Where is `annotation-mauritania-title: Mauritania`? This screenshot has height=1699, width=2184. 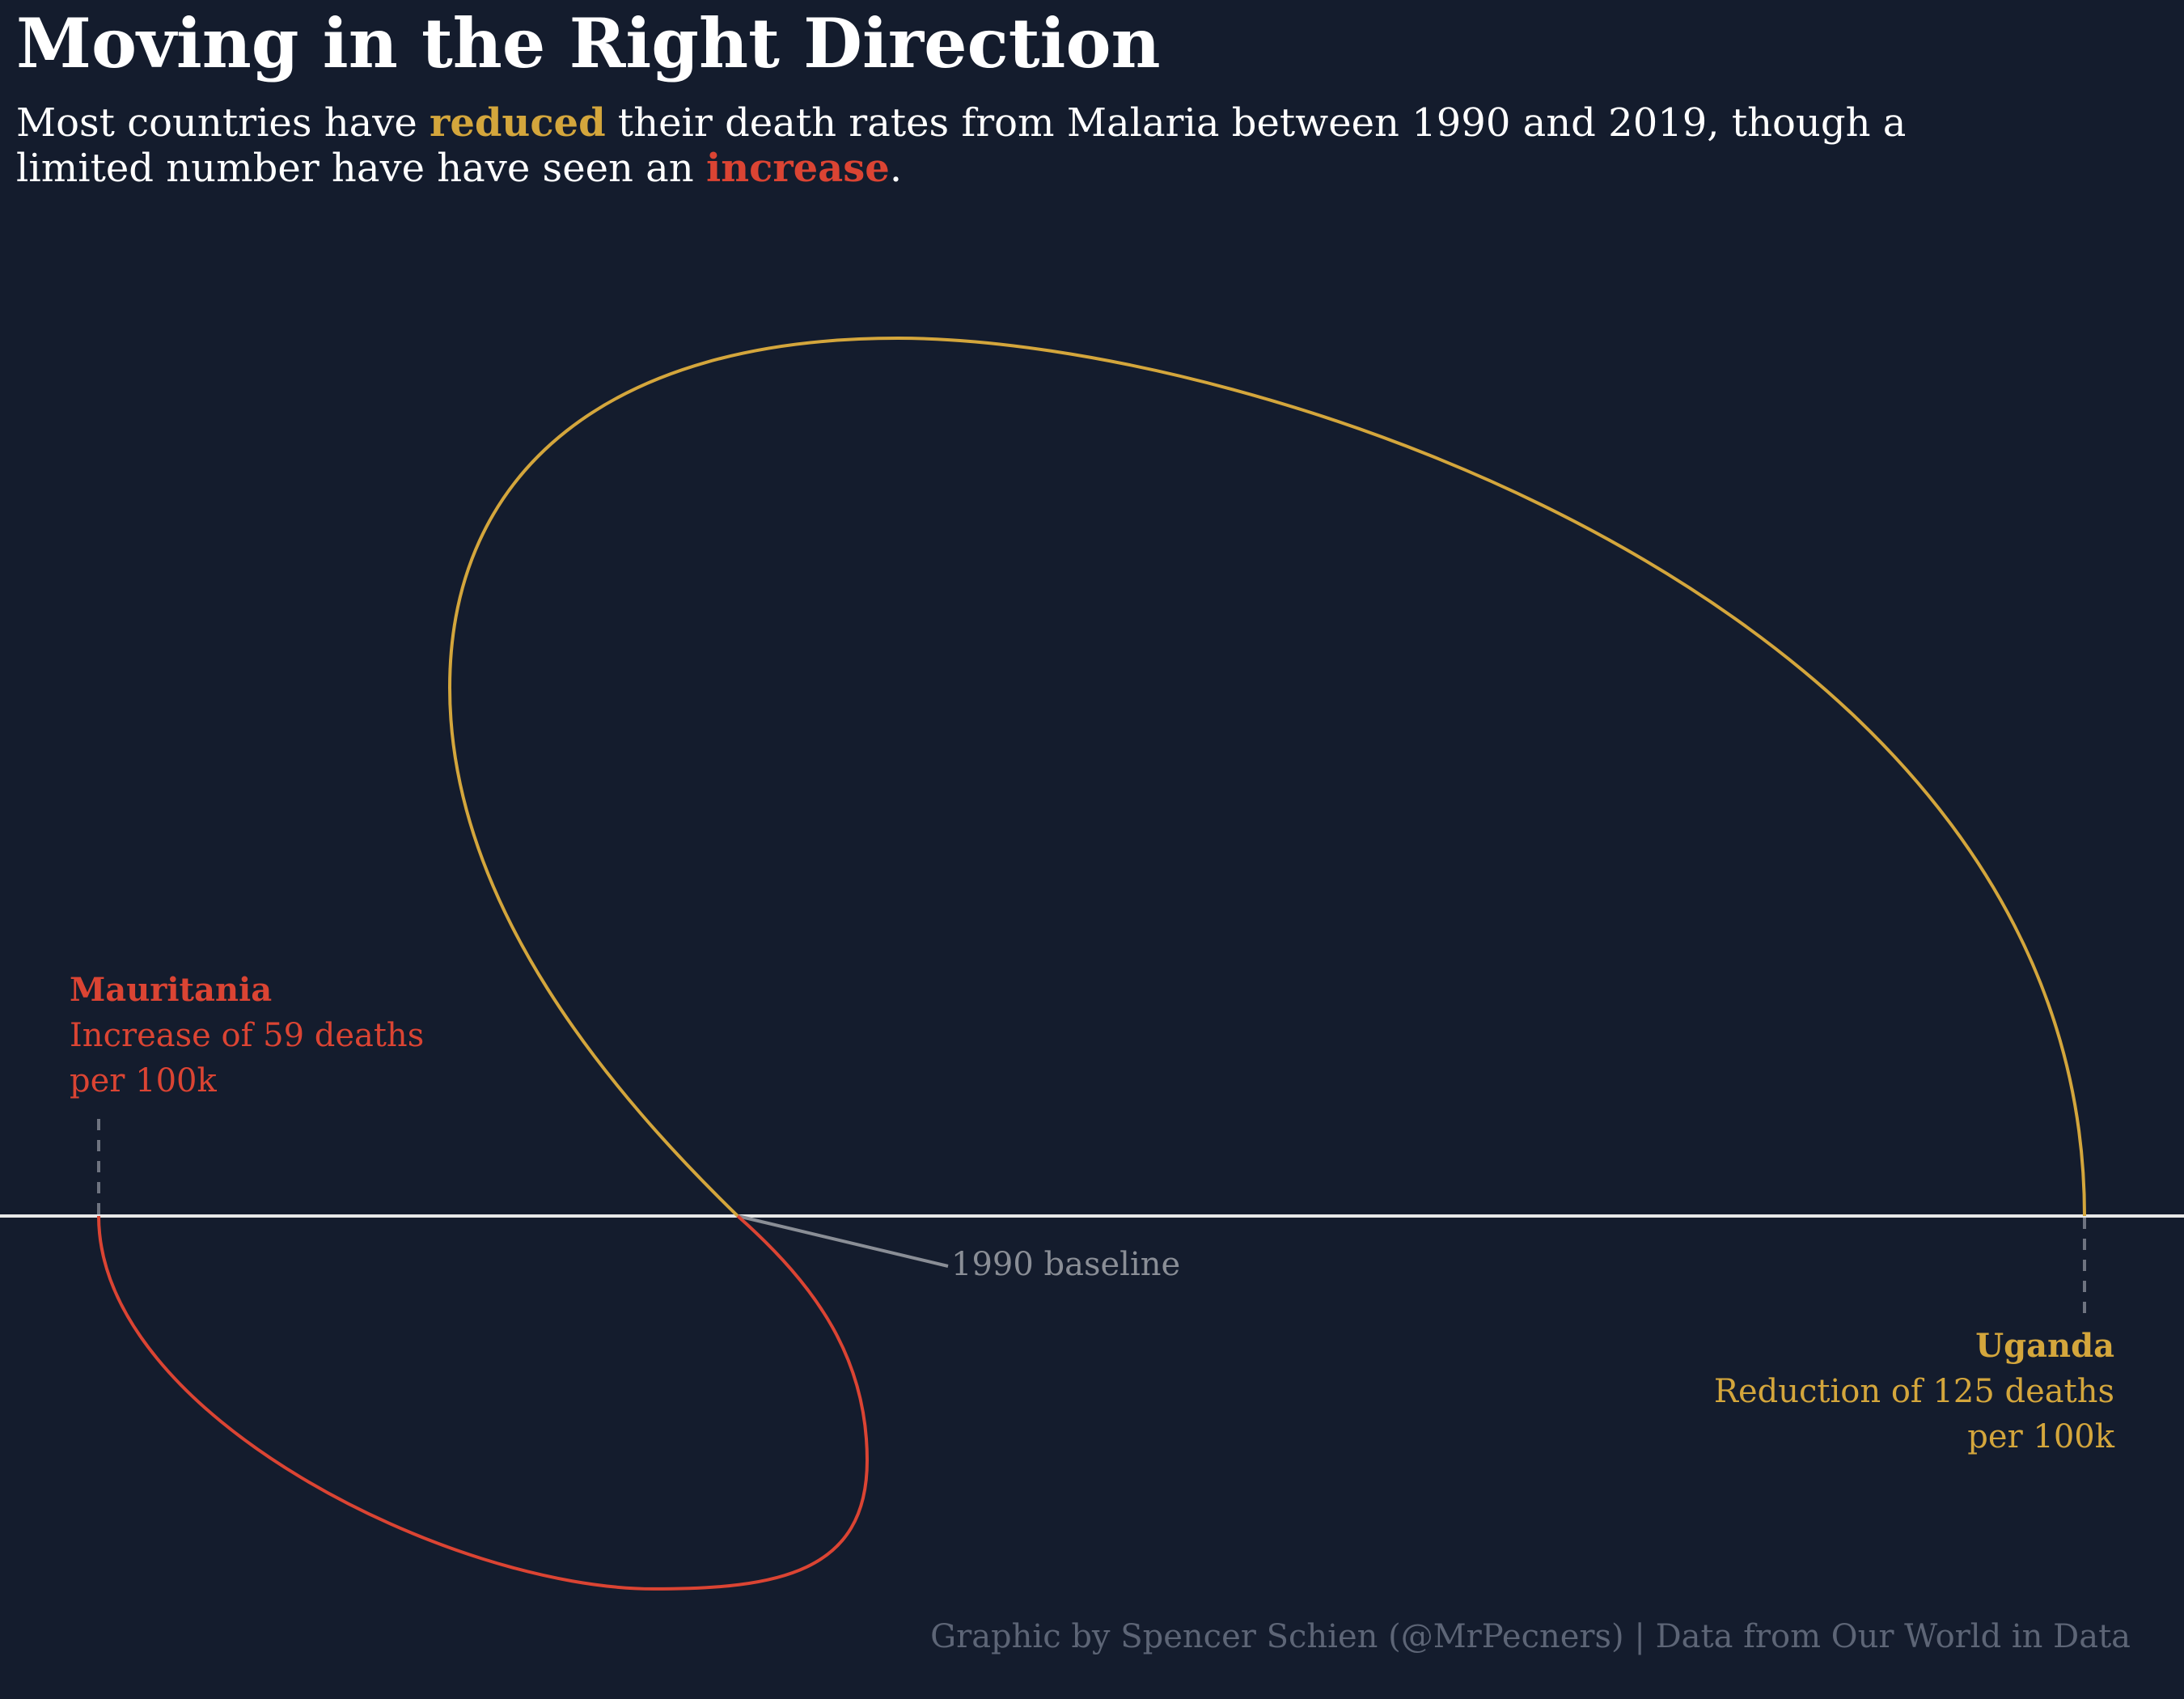 annotation-mauritania-title: Mauritania is located at coordinates (171, 990).